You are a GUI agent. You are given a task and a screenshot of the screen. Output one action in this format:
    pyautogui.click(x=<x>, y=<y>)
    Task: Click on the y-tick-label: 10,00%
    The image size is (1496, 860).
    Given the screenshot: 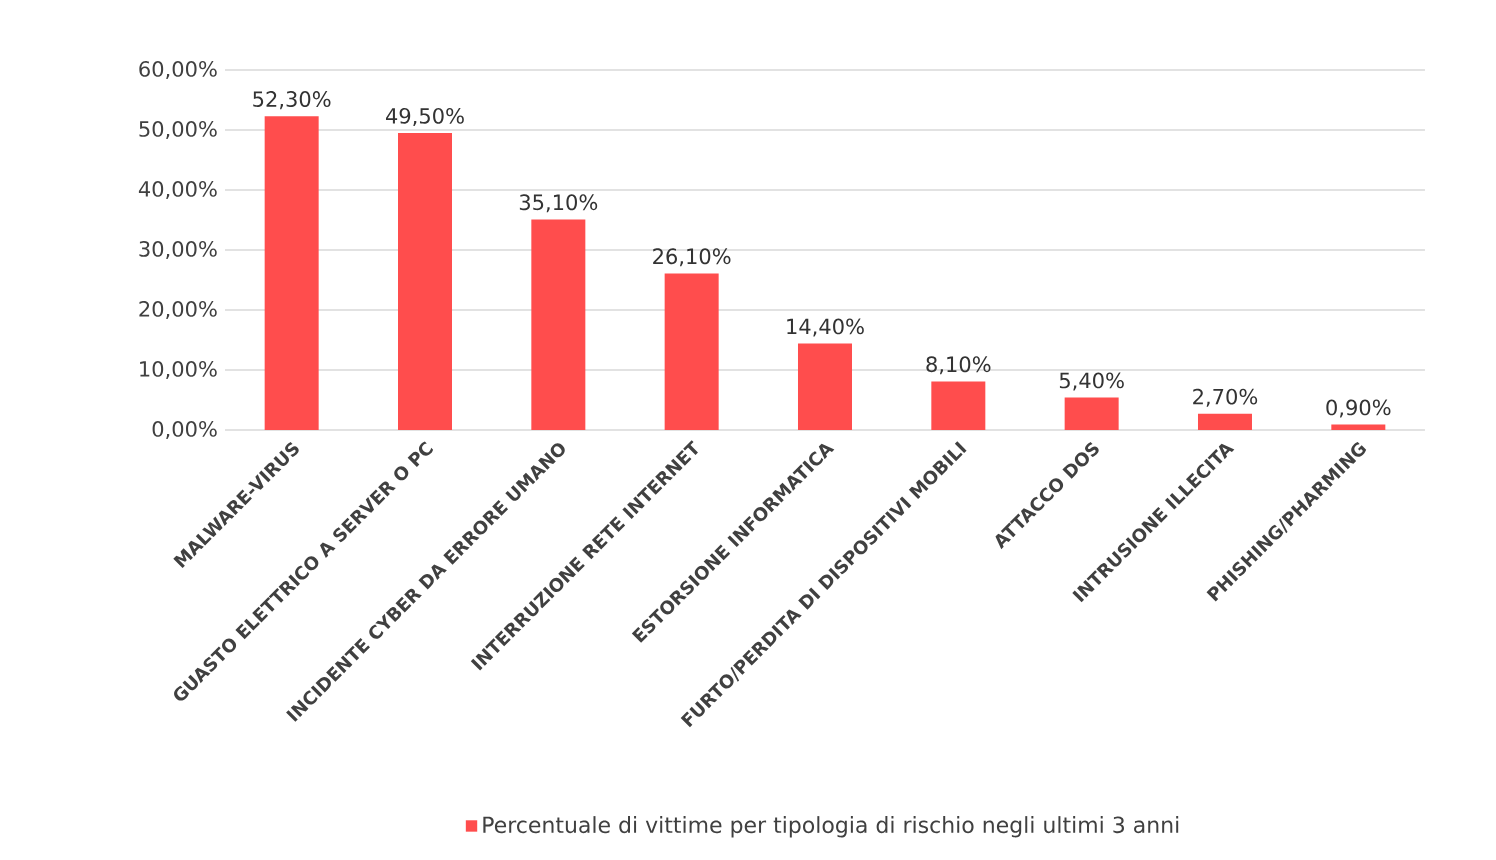 What is the action you would take?
    pyautogui.click(x=178, y=370)
    